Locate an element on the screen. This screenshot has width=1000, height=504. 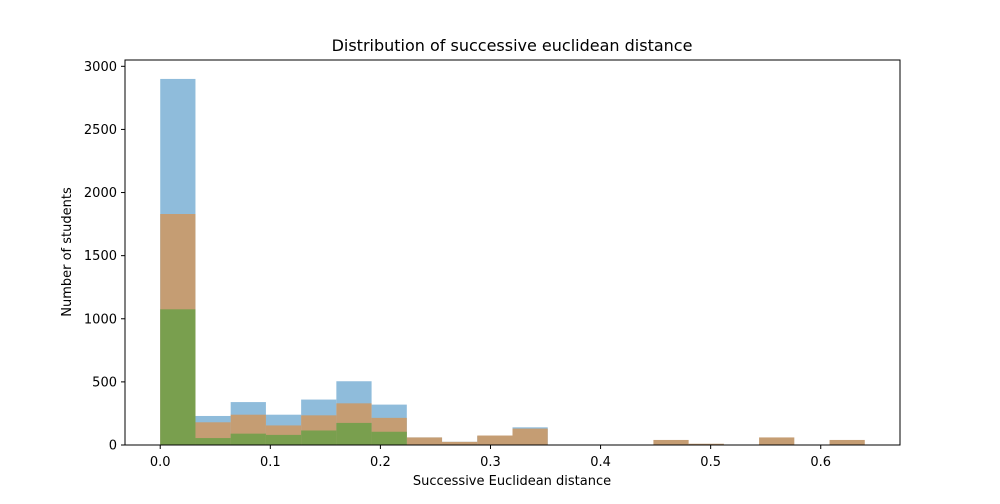
y-tick-label: 2000 is located at coordinates (100, 193).